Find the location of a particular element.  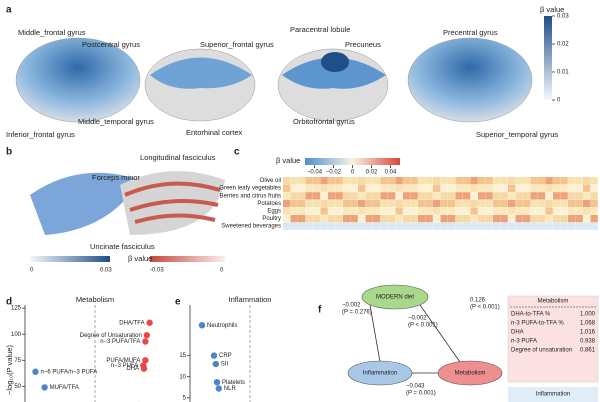

point-label: n−3 PUFA/TFA is located at coordinates (120, 342).